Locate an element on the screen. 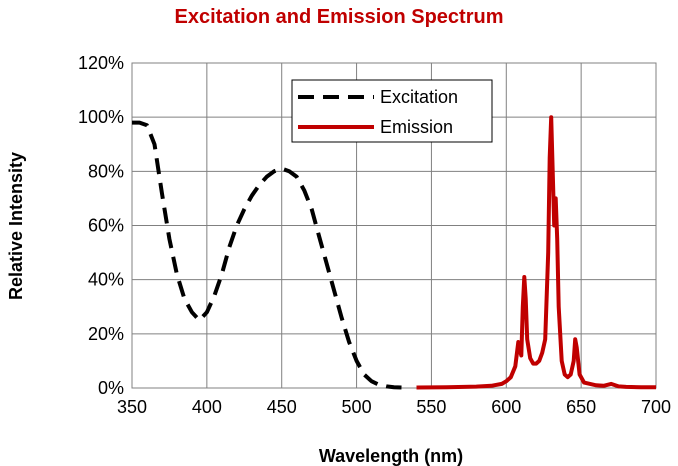  legend-box is located at coordinates (392, 111).